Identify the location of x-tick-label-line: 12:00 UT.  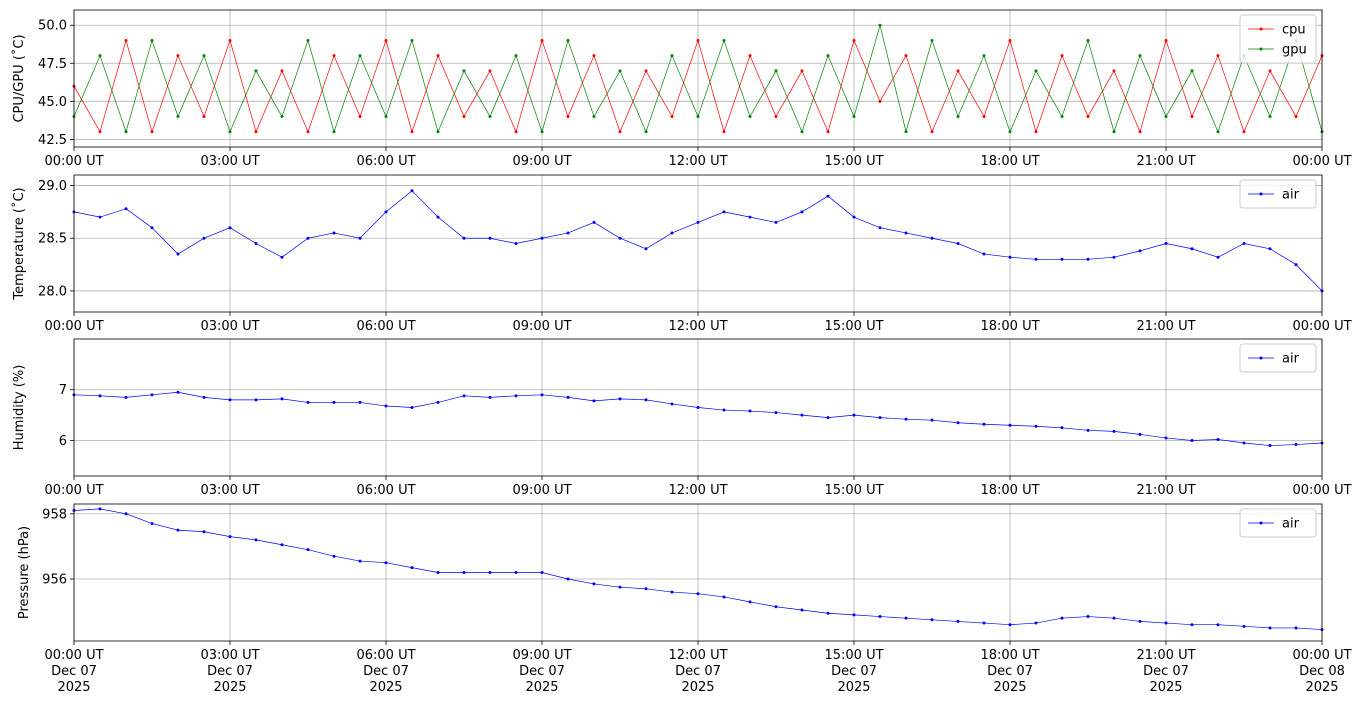
(697, 655).